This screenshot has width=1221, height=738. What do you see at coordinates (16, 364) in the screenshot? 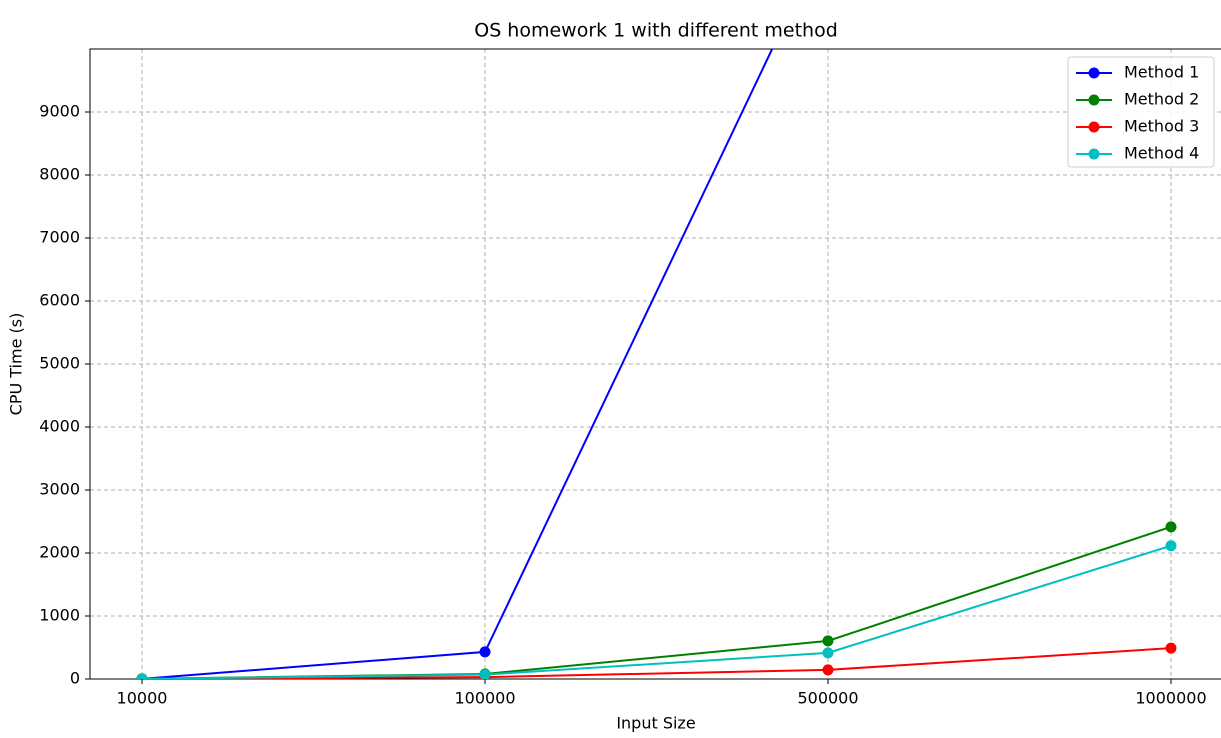
I see `y-axis-label: CPU Time (s)` at bounding box center [16, 364].